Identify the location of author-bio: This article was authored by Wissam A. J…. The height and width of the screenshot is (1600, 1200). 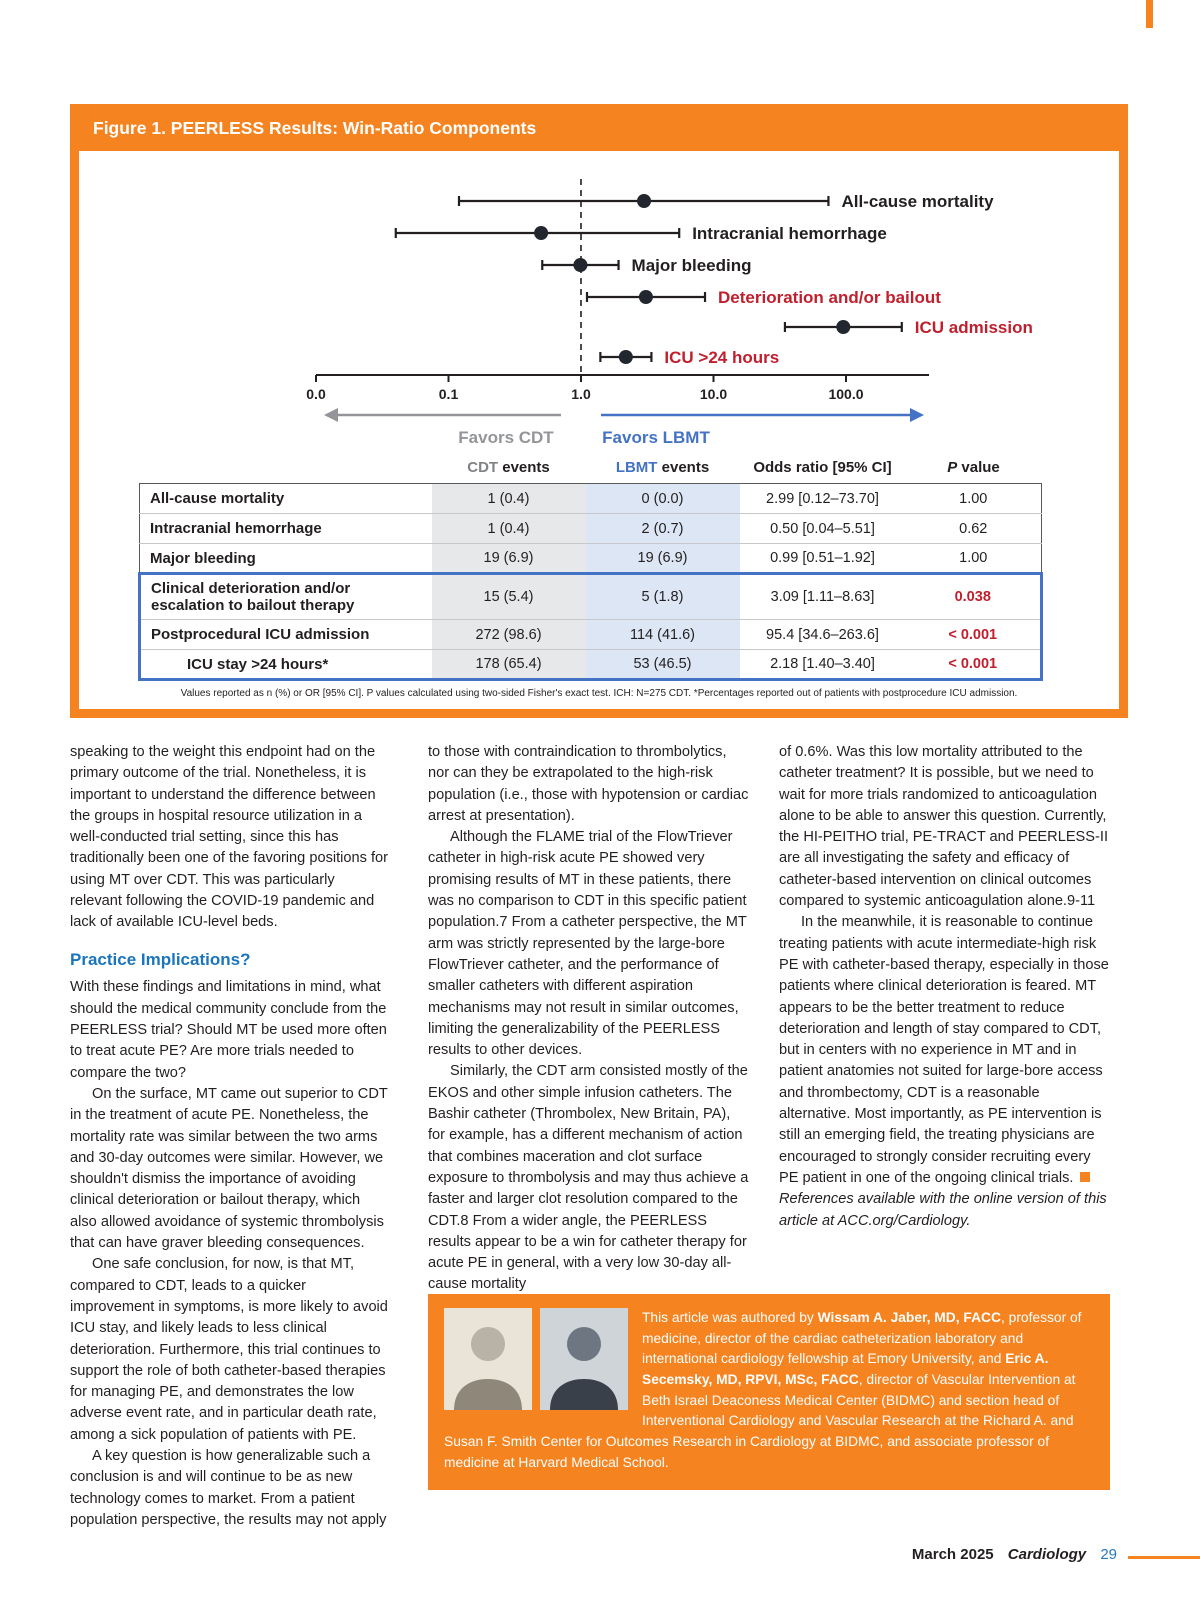
(763, 1390).